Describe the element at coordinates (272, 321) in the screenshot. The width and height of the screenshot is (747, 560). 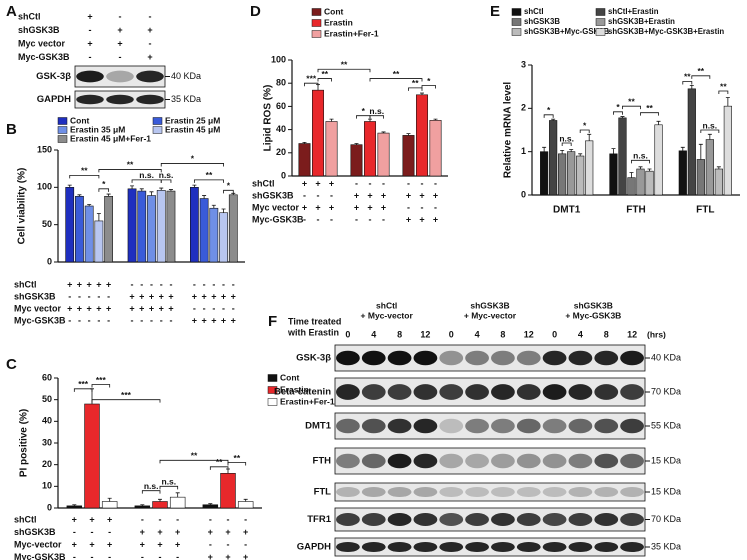
I see `panel-label: F` at that location.